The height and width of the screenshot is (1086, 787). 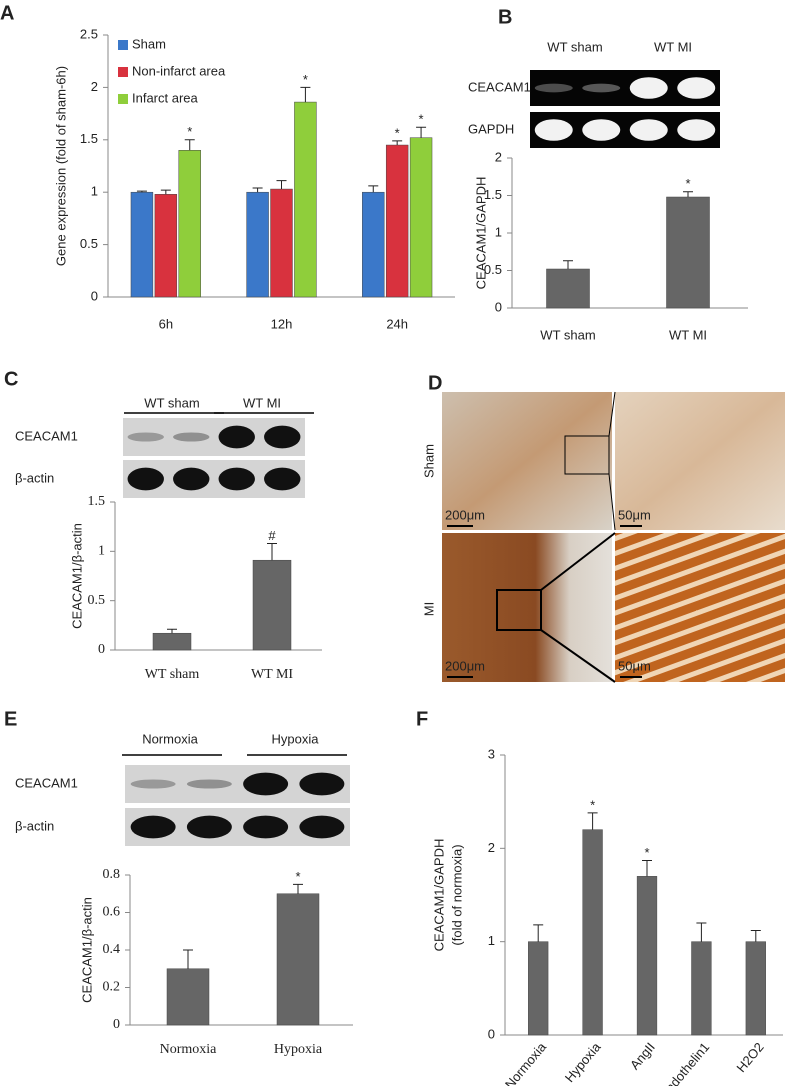 I want to click on panel-letter: A, so click(x=7, y=13).